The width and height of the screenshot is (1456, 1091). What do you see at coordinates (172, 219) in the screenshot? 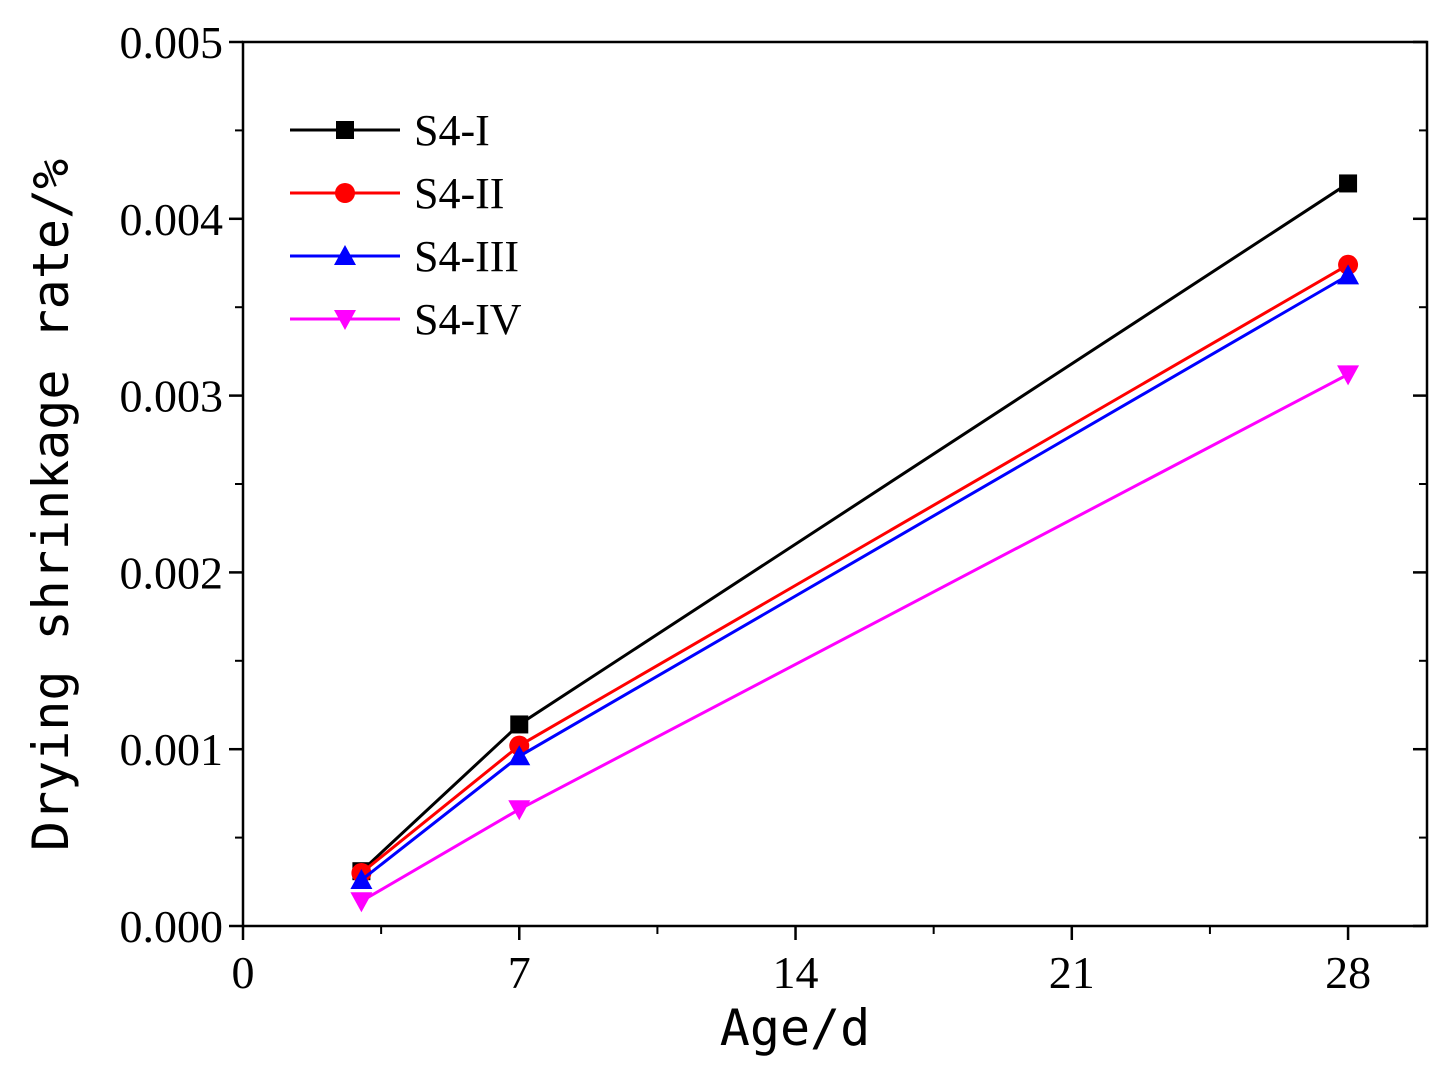
I see `y-tick-label: 0.004` at bounding box center [172, 219].